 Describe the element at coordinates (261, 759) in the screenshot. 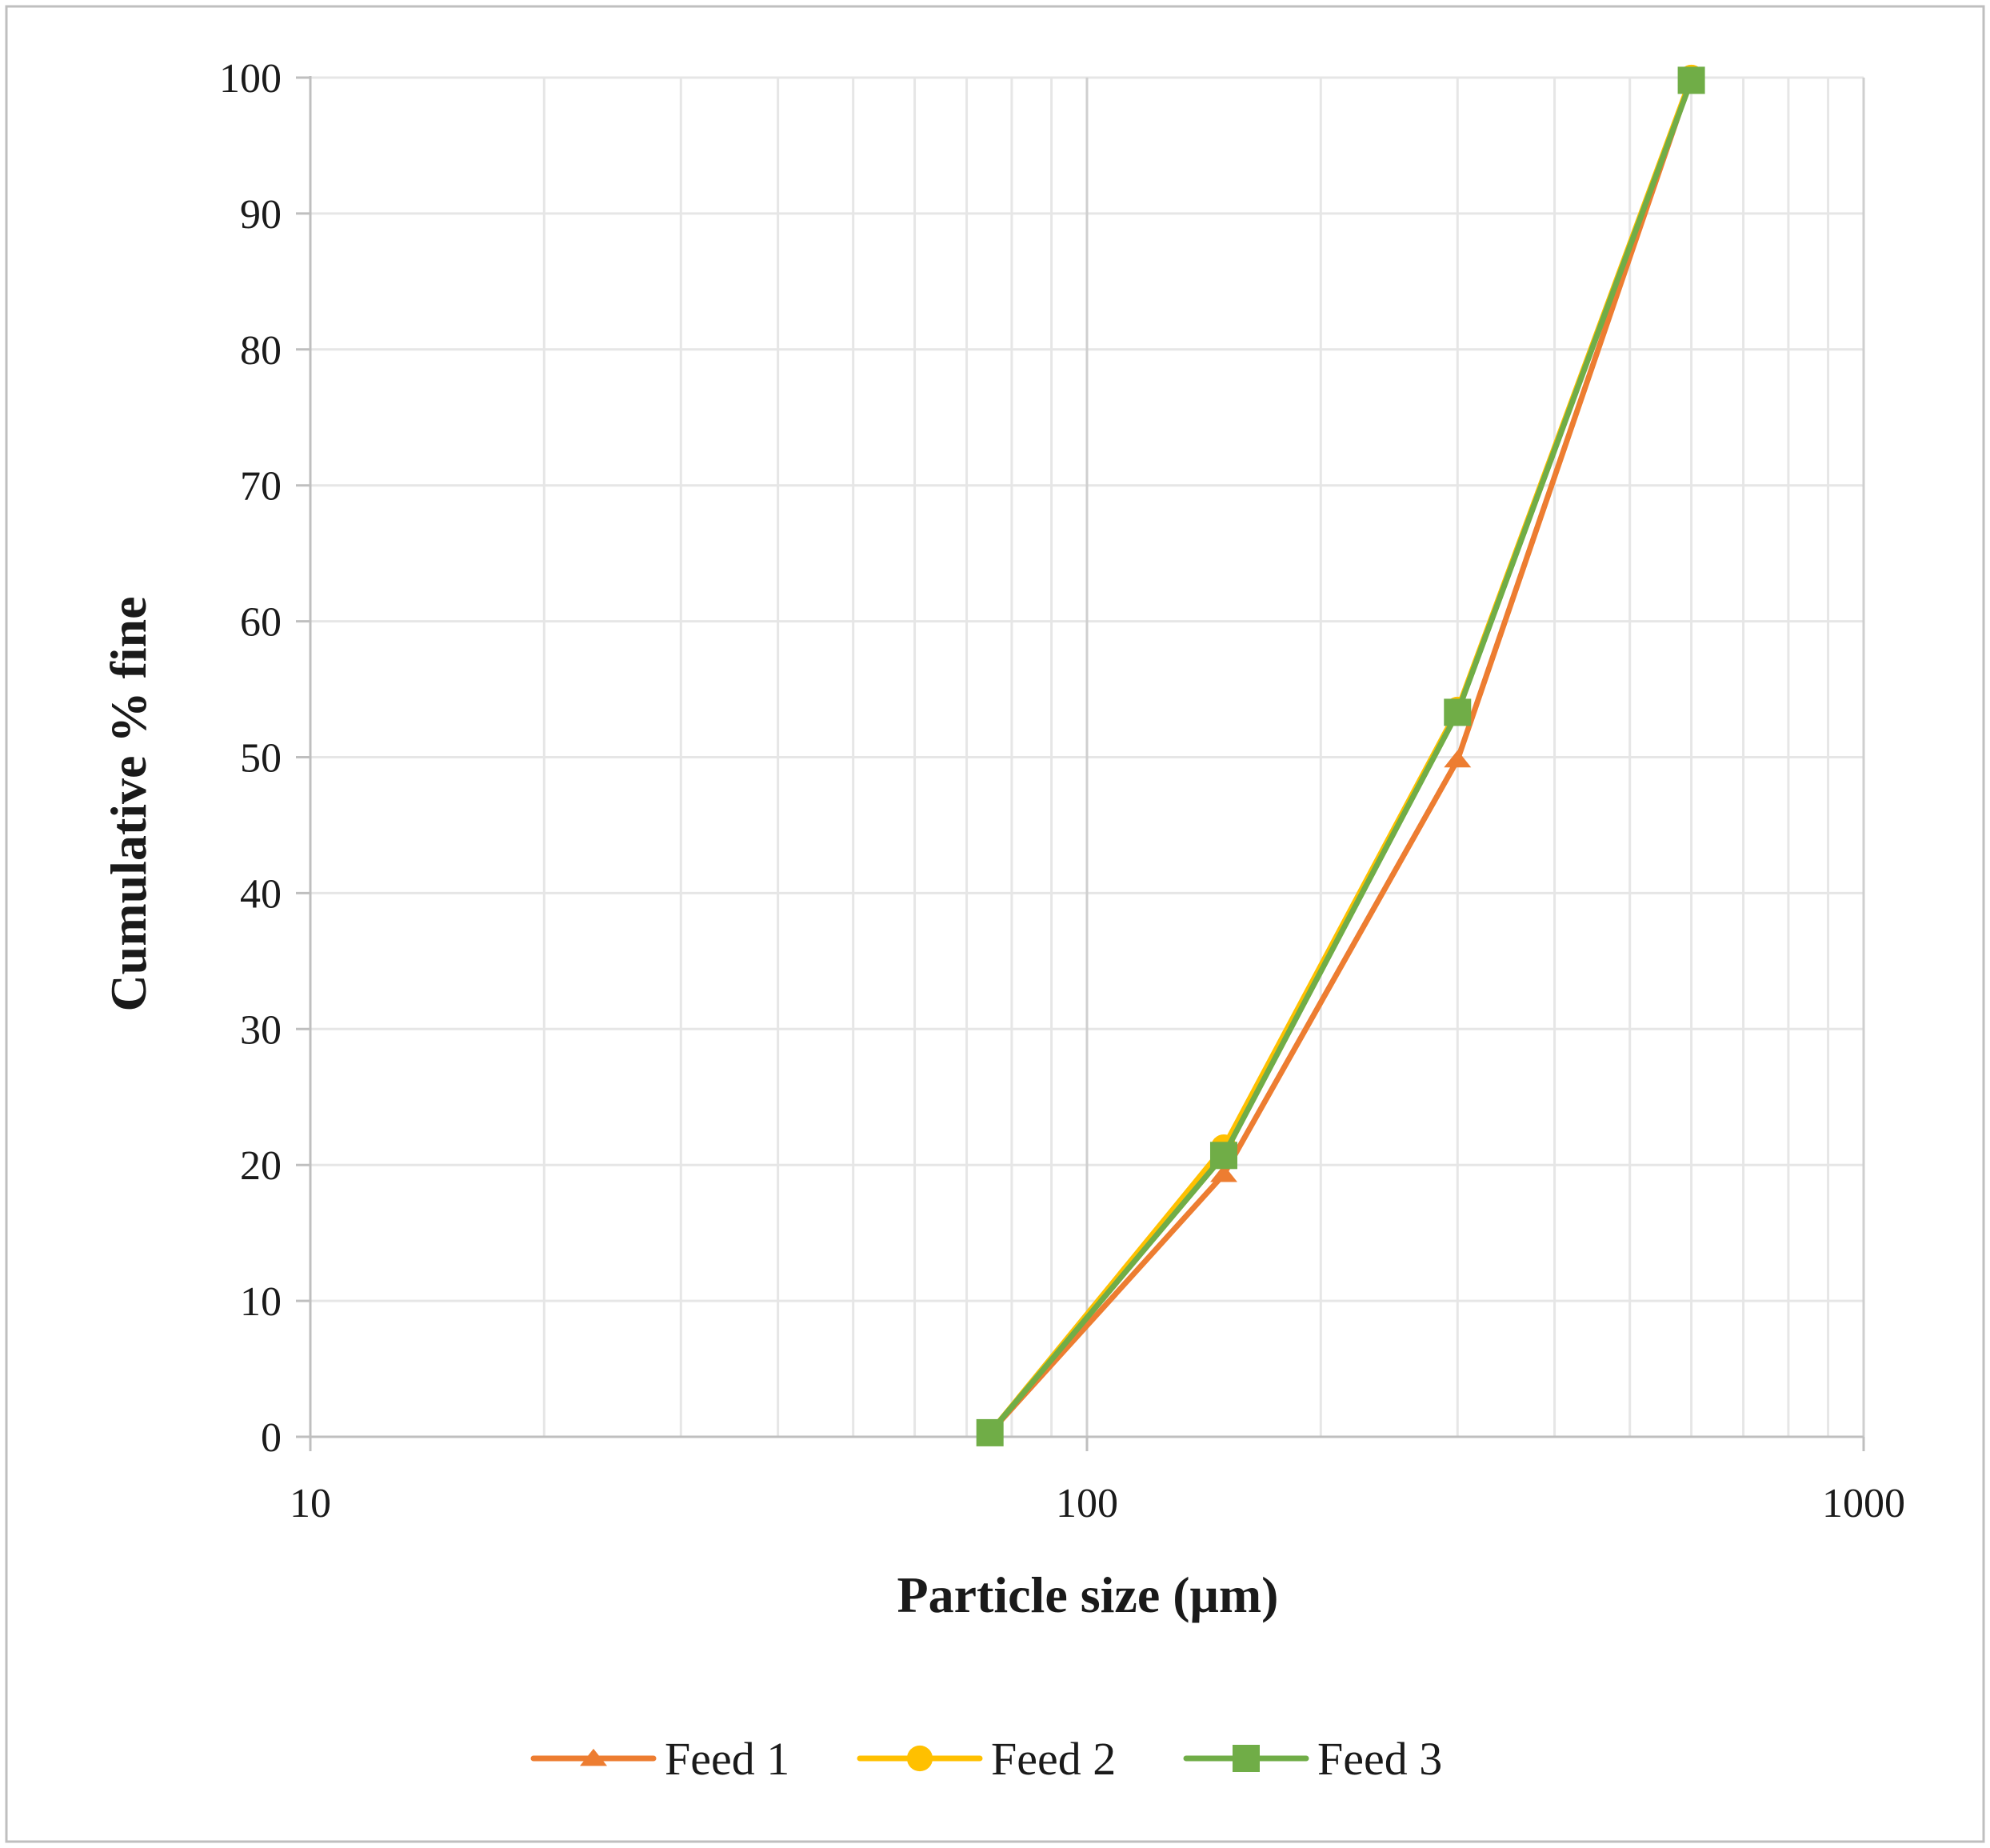

I see `y-tick-label: 50` at that location.